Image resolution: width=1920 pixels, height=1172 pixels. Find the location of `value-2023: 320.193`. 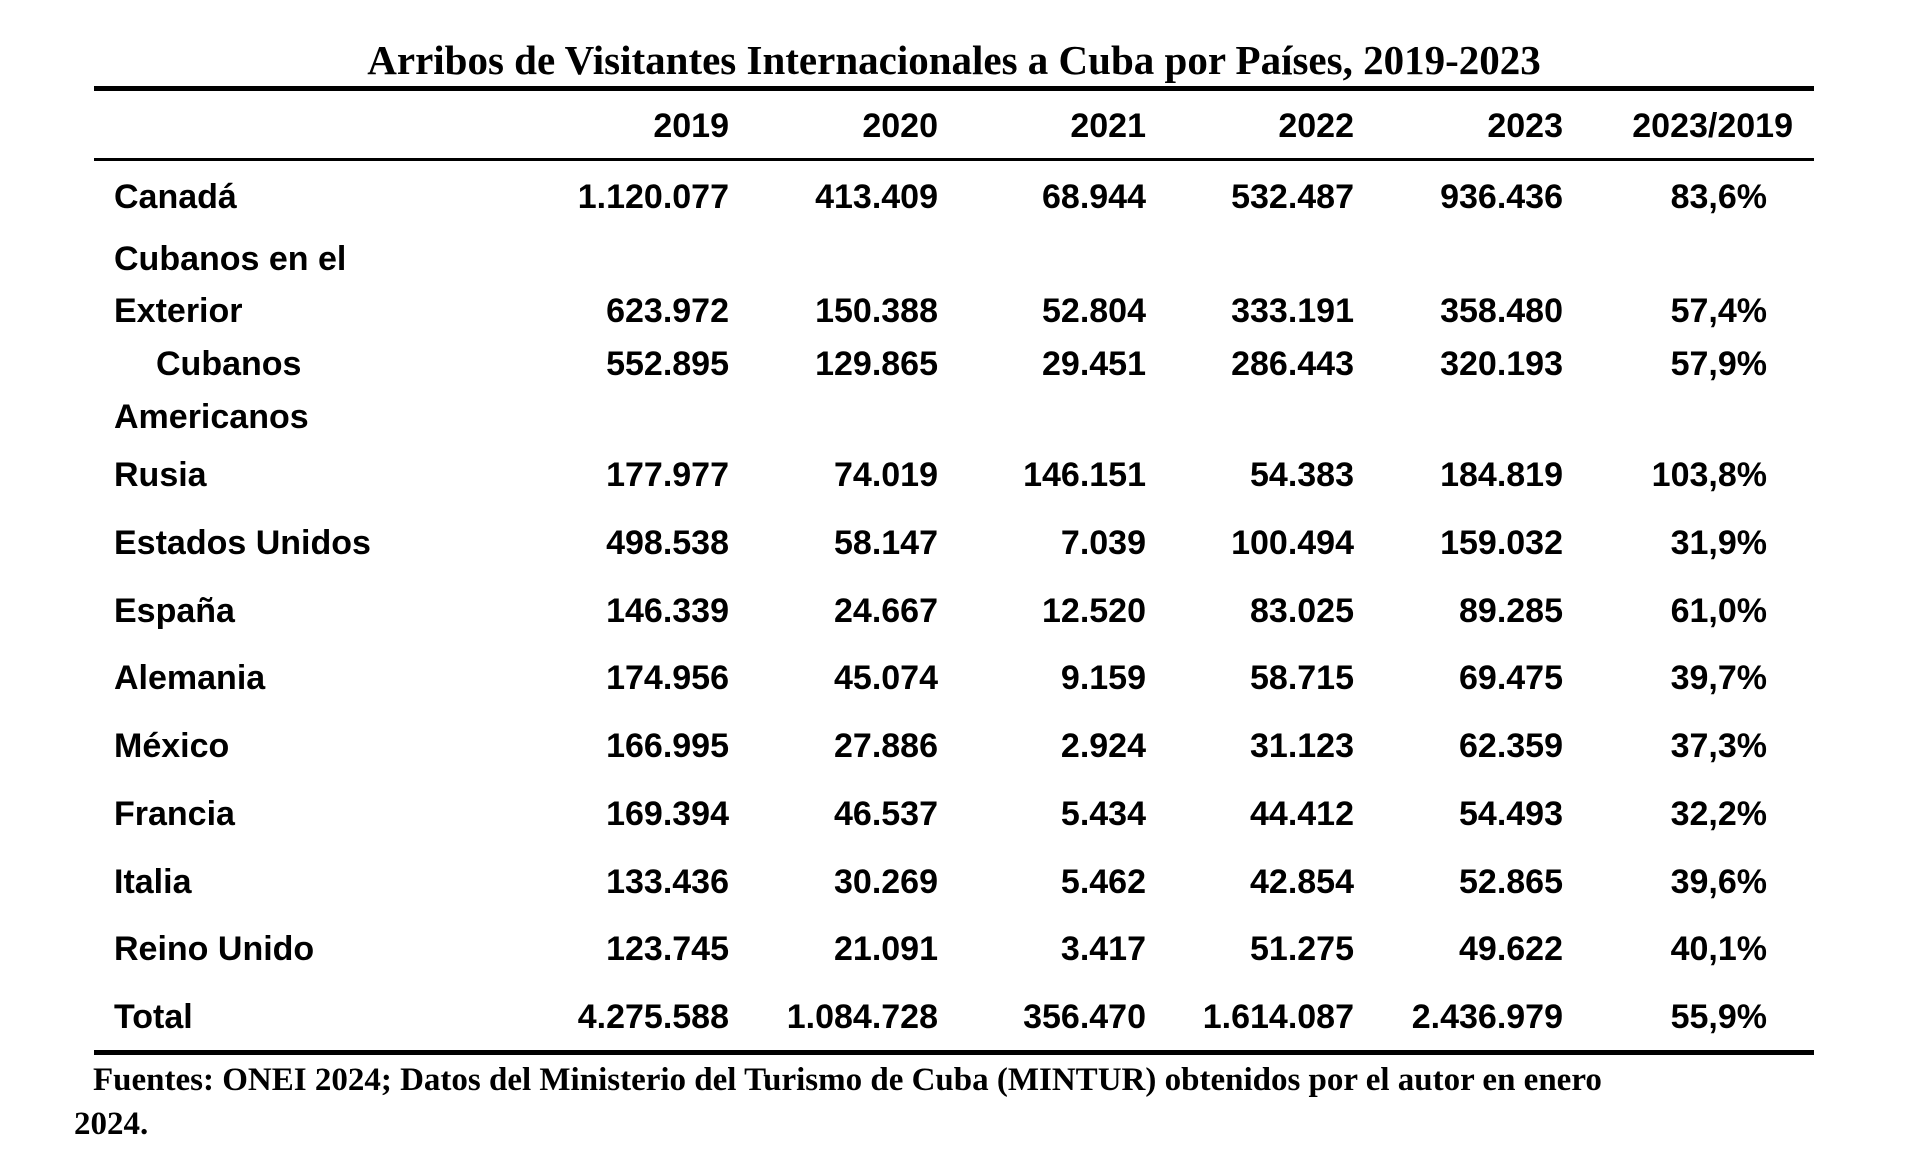

value-2023: 320.193 is located at coordinates (1501, 364).